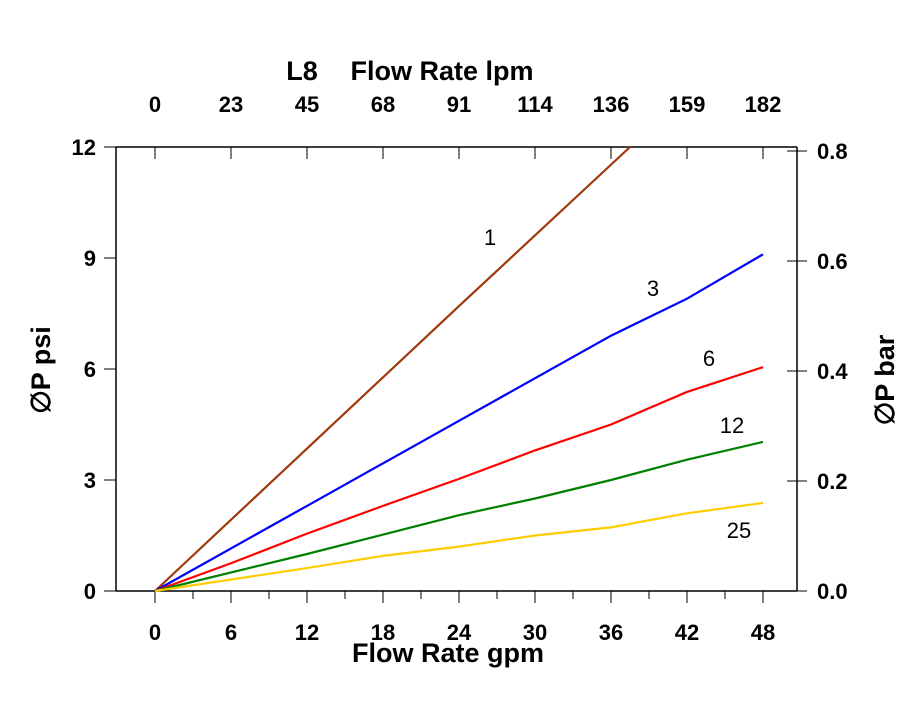 The height and width of the screenshot is (702, 914). I want to click on y2-tick-label: 0.4, so click(832, 371).